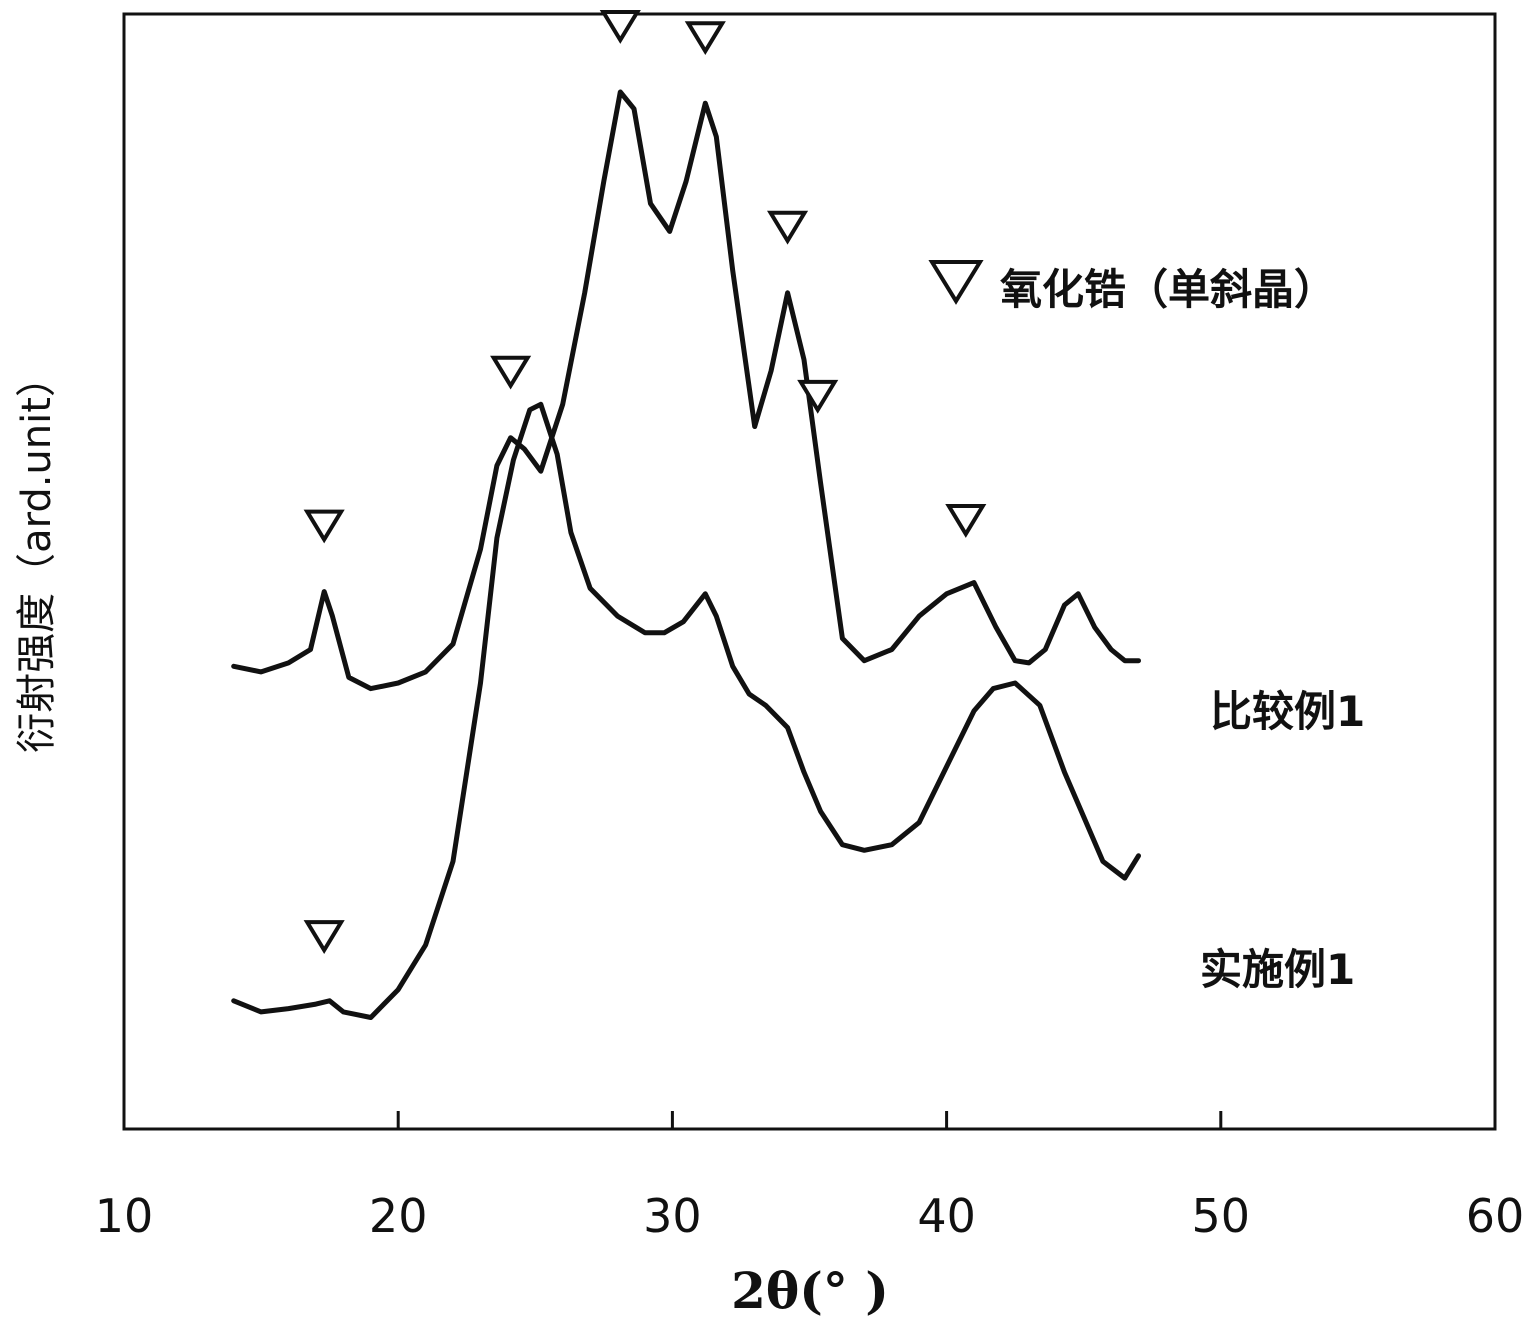 The height and width of the screenshot is (1331, 1535). Describe the element at coordinates (398, 1216) in the screenshot. I see `x-tick-label: 20` at that location.